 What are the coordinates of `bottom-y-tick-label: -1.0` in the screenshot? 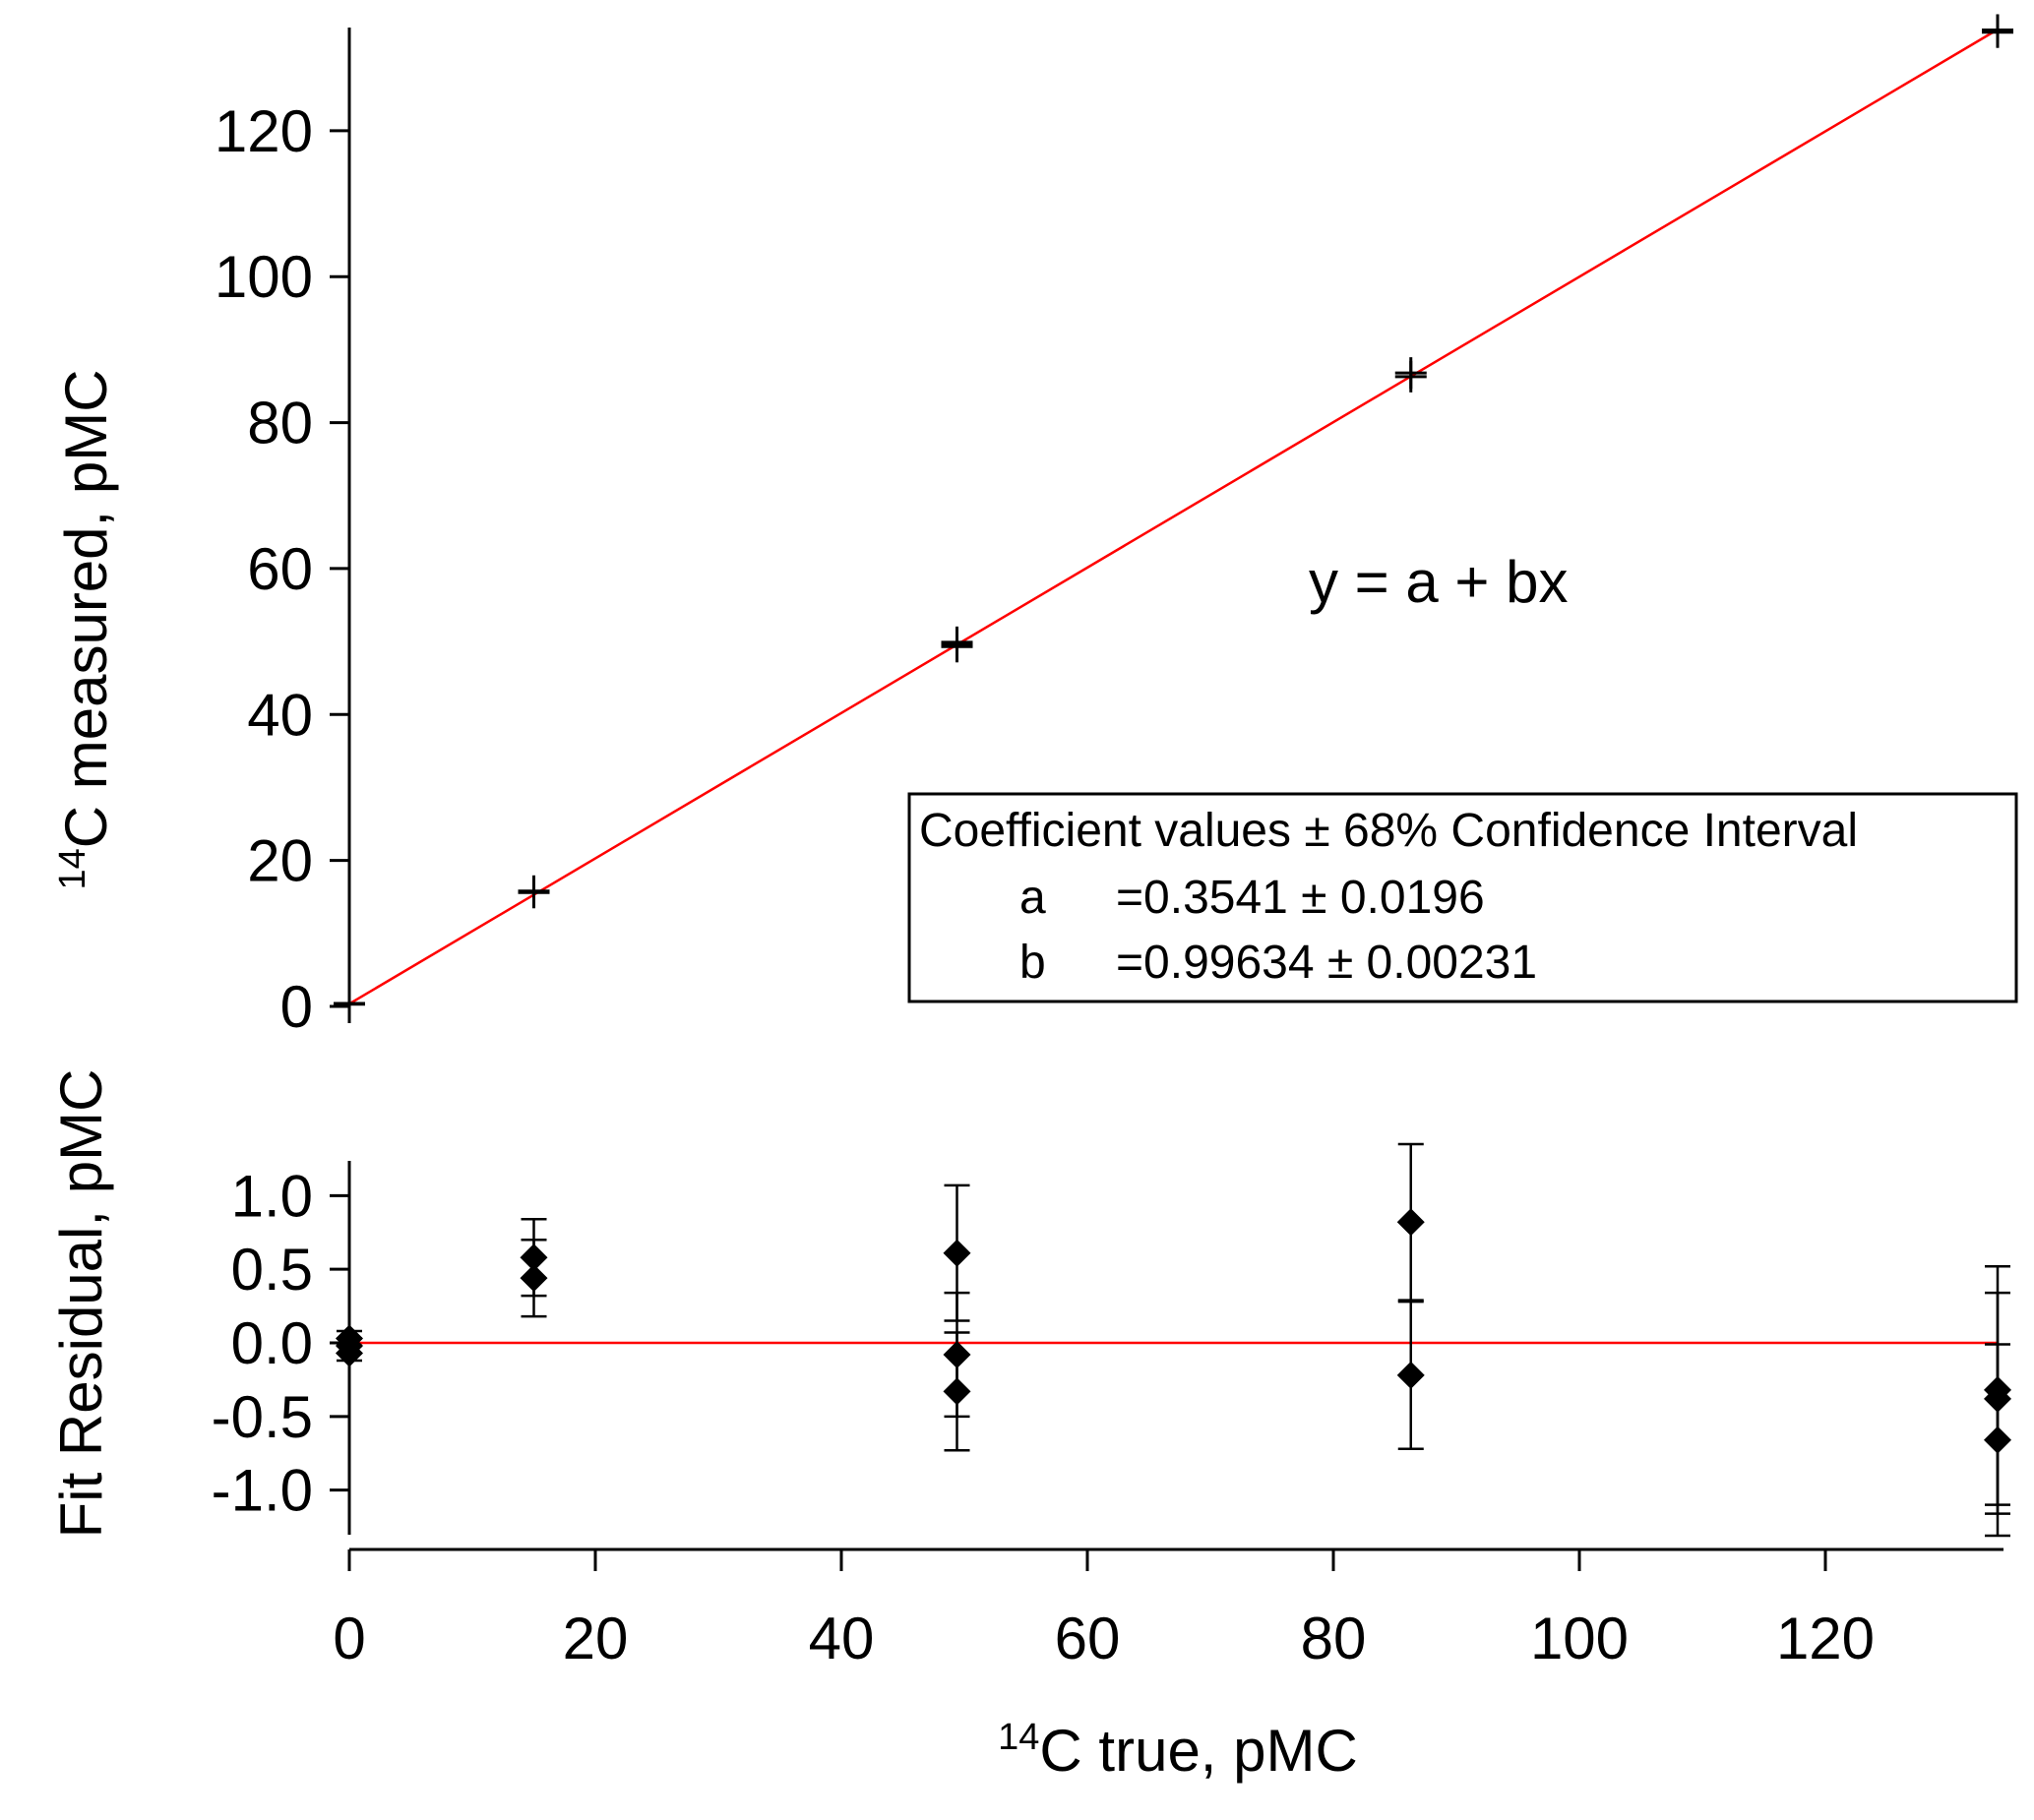 It's located at (262, 1491).